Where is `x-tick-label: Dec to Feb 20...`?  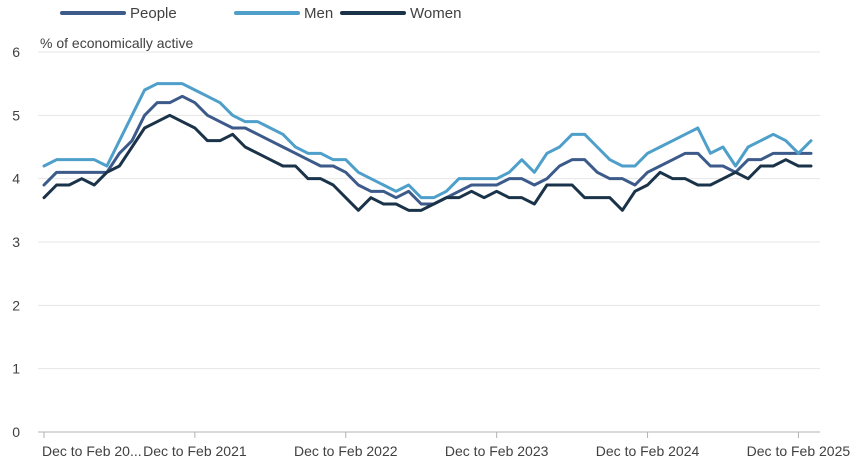 x-tick-label: Dec to Feb 20... is located at coordinates (92, 451).